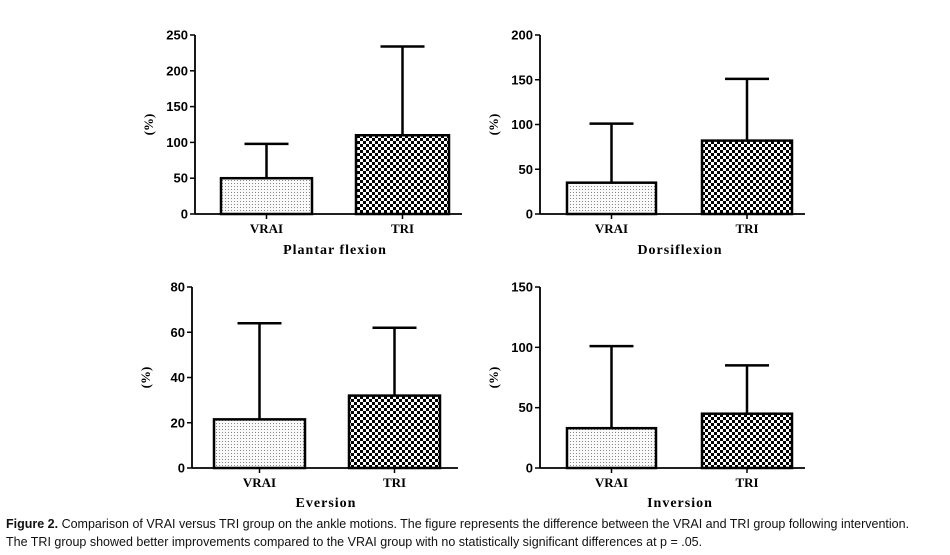 Image resolution: width=950 pixels, height=555 pixels. Describe the element at coordinates (645, 143) in the screenshot. I see `chart-panel-dorsiflexion: VRAI TRI 0 50 100 150 200 (%) Dorsiflexion` at that location.